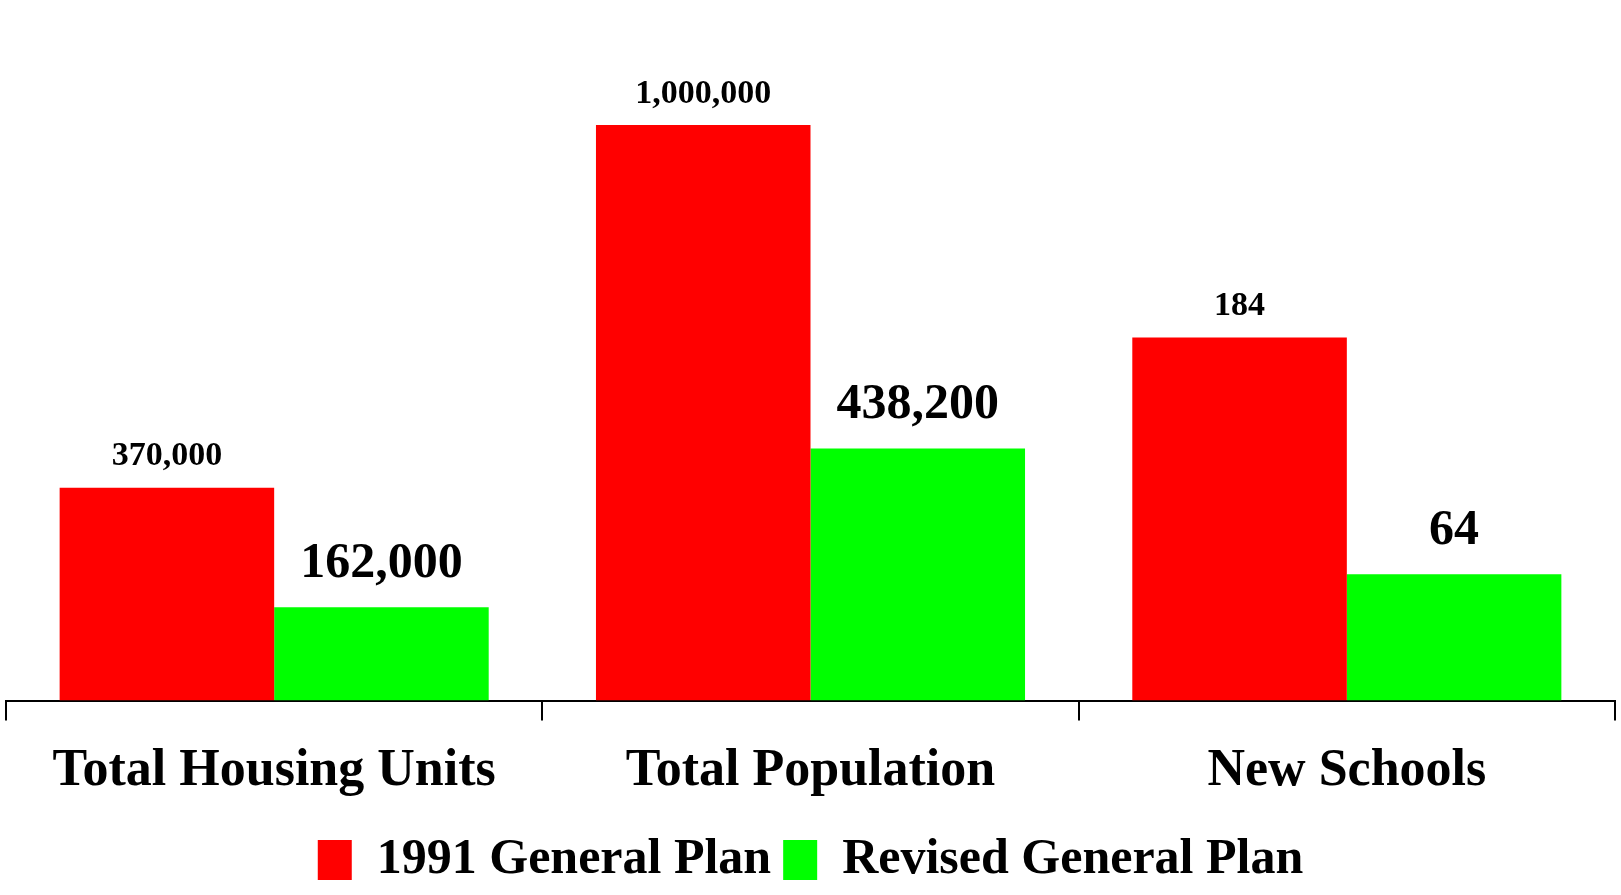  Describe the element at coordinates (918, 401) in the screenshot. I see `data-label: 438,200` at that location.